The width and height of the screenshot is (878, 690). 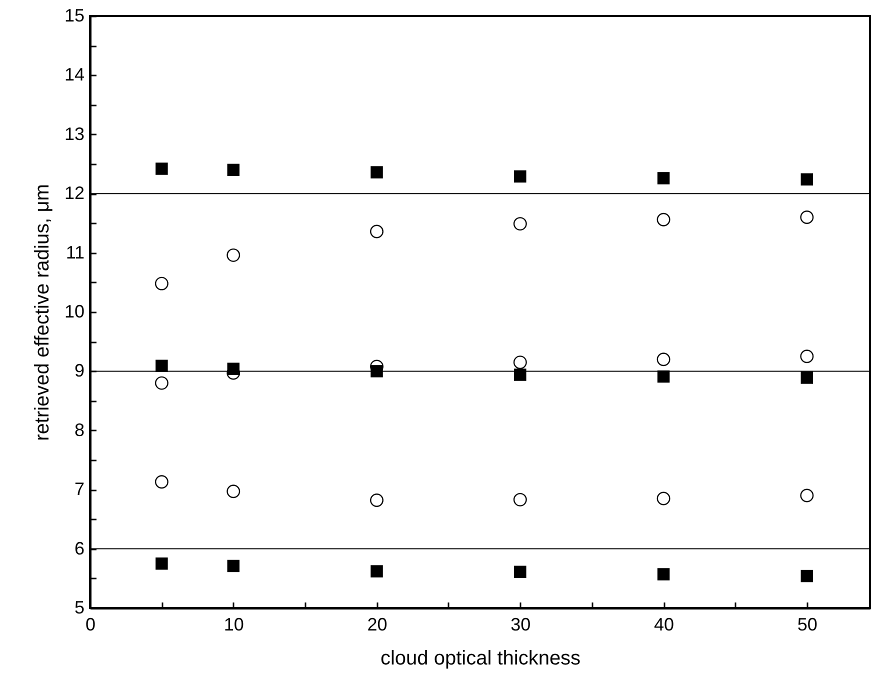 I want to click on x-tick-label: 20, so click(x=377, y=624).